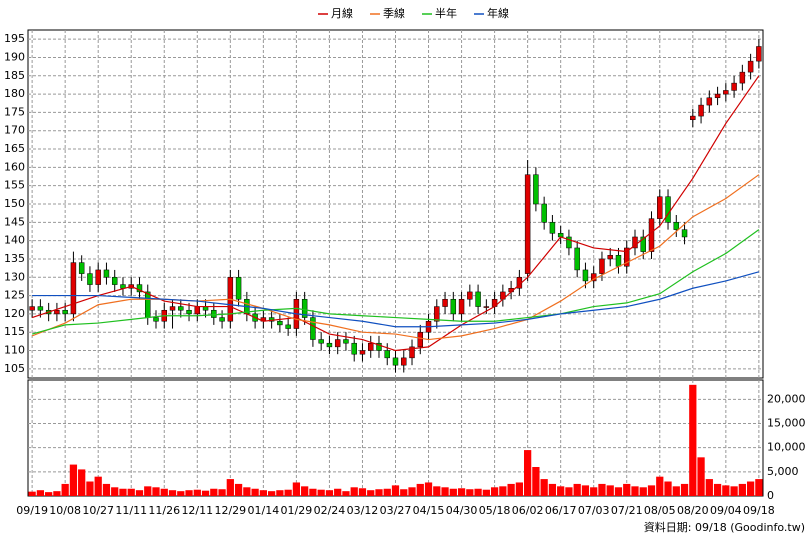 The height and width of the screenshot is (540, 808). Describe the element at coordinates (14, 350) in the screenshot. I see `y-tick-label: 110` at that location.